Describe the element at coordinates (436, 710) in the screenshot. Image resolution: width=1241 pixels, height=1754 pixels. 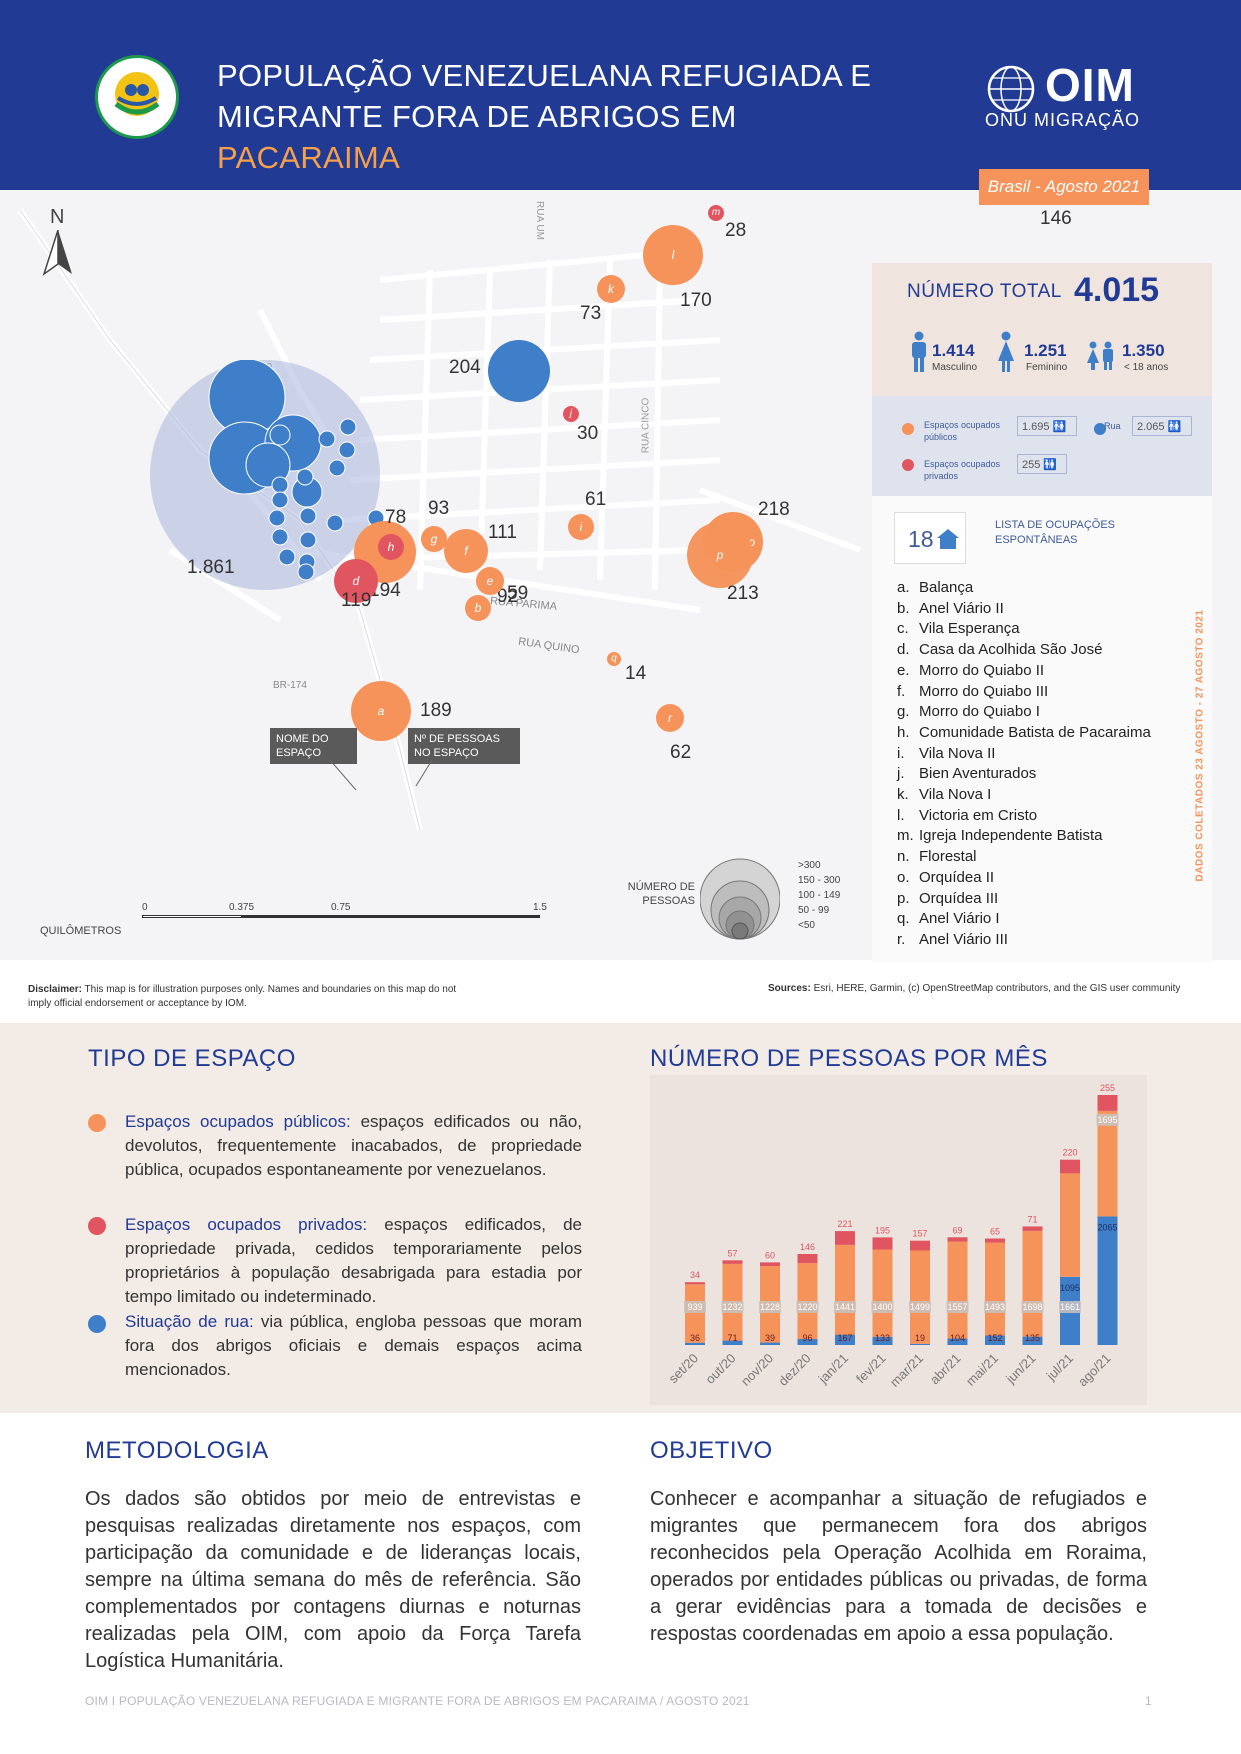
I see `map-point-count: 189` at that location.